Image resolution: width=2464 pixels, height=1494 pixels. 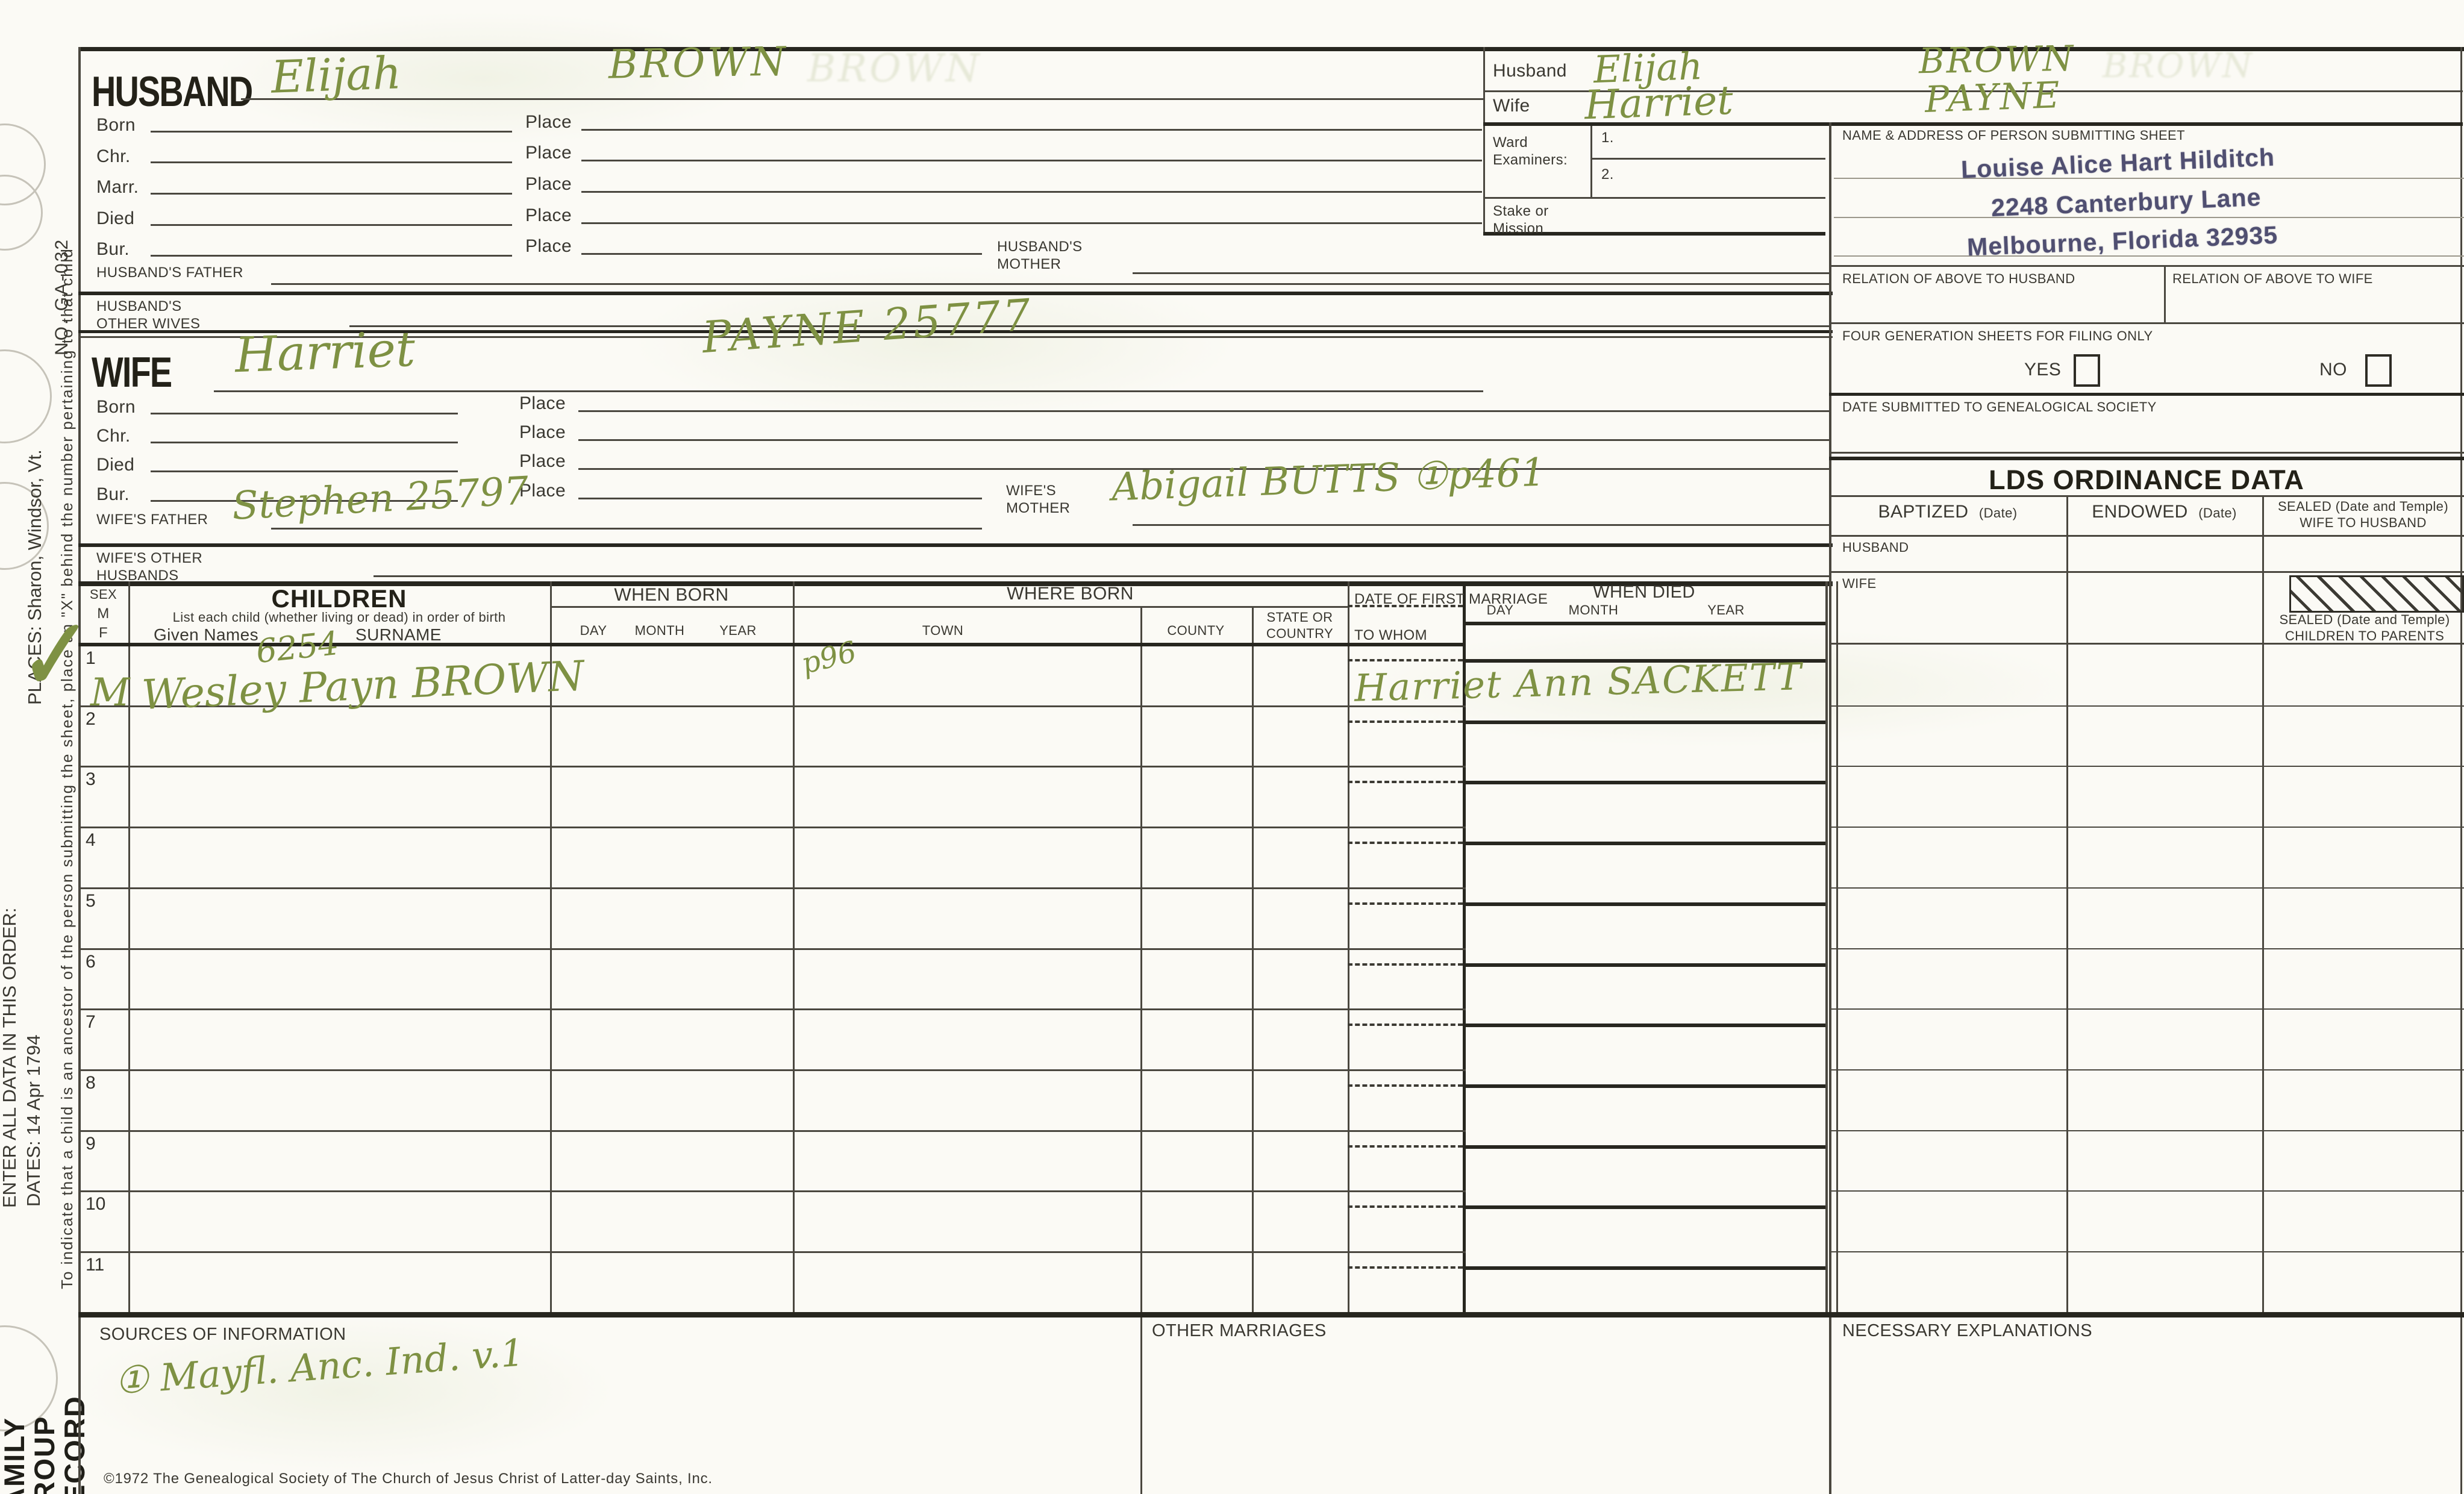 What do you see at coordinates (116, 125) in the screenshot?
I see `husband-born-label: Born` at bounding box center [116, 125].